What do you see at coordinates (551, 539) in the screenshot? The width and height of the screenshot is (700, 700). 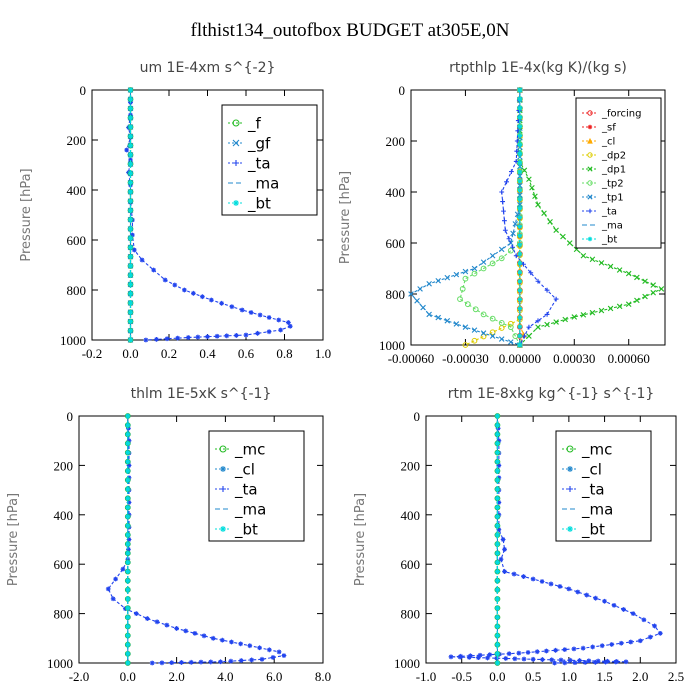 I see `plot-frame` at bounding box center [551, 539].